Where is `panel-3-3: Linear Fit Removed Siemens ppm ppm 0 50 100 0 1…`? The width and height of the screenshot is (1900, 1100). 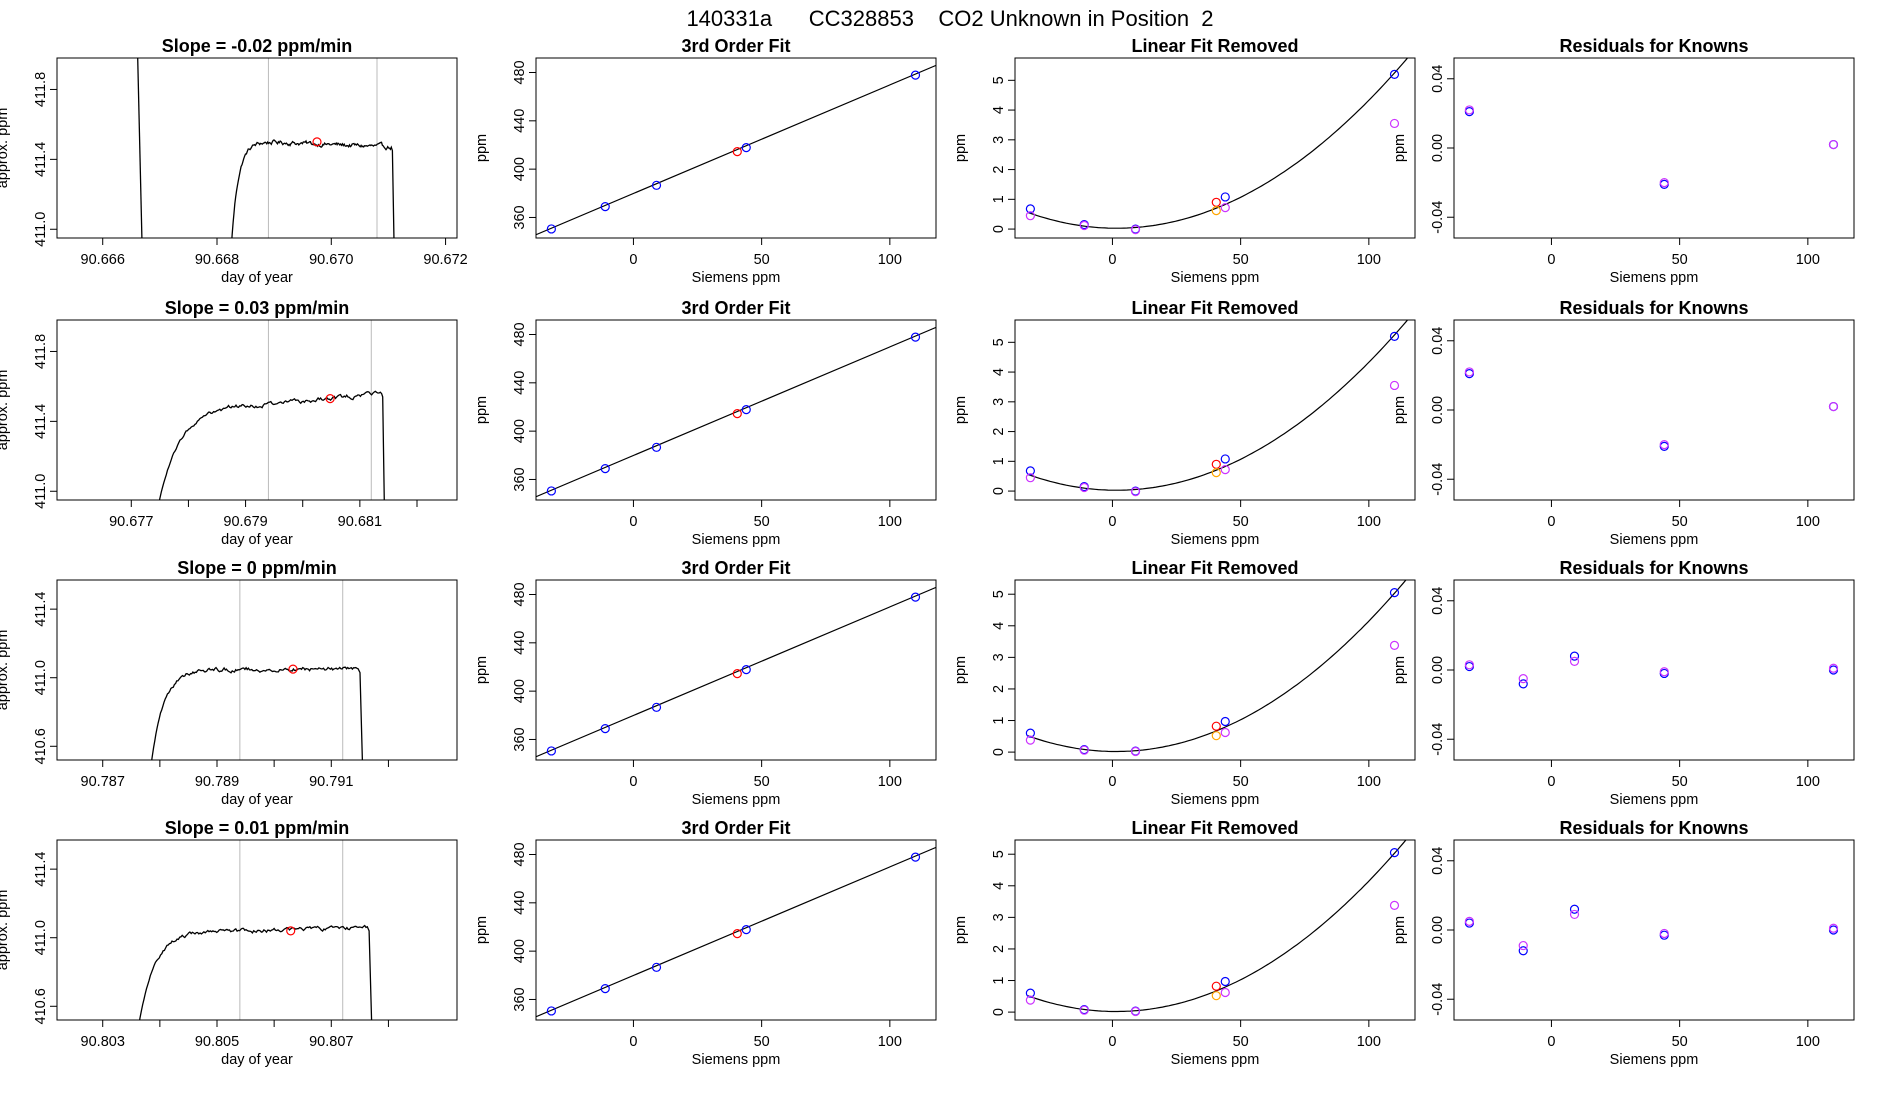 panel-3-3: Linear Fit Removed Siemens ppm ppm 0 50 100 0 1… is located at coordinates (1184, 683).